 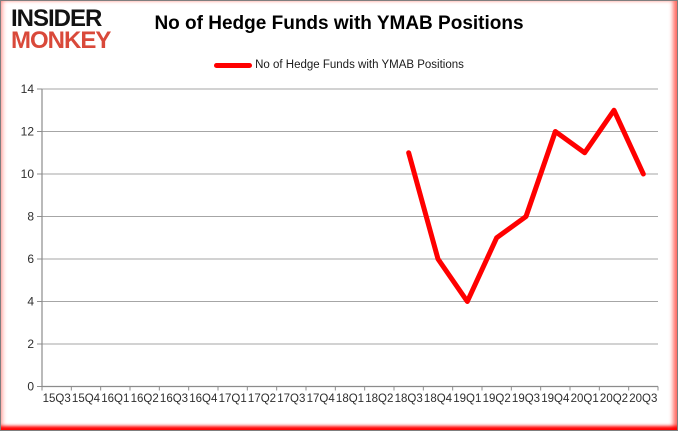 I want to click on x-tick-label: 15Q4, so click(x=86, y=399).